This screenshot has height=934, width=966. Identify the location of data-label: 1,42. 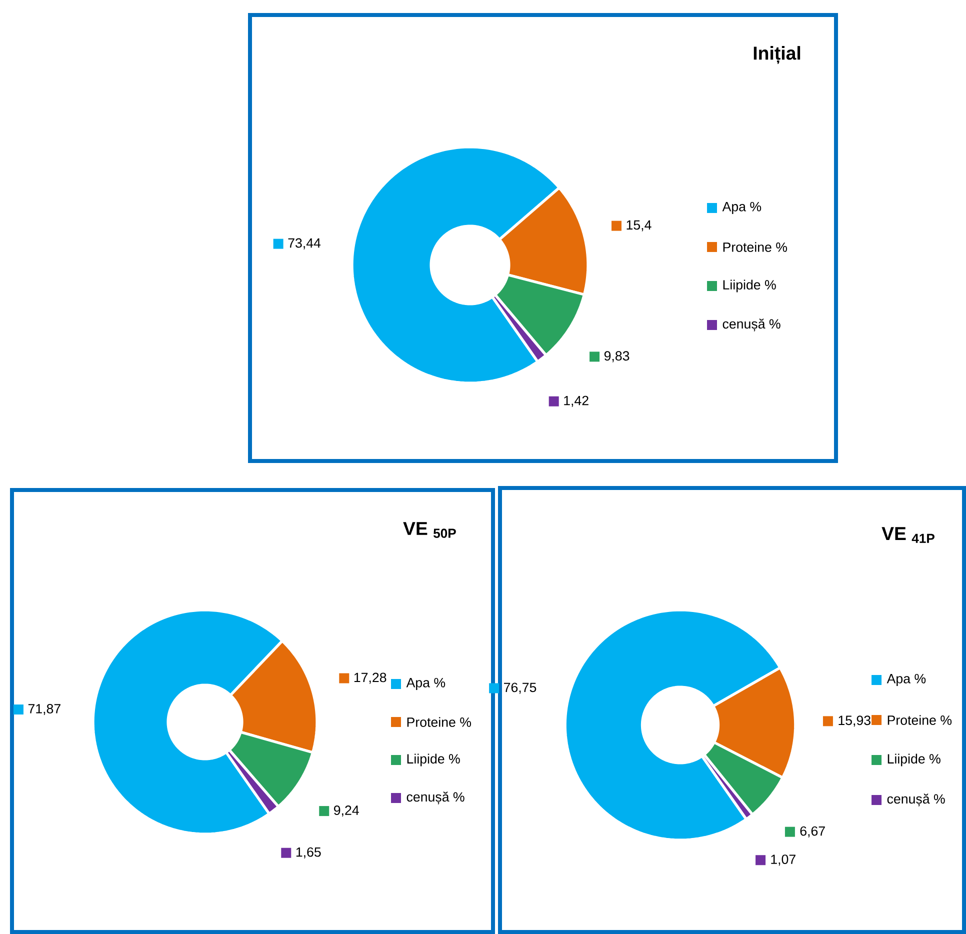
(576, 401).